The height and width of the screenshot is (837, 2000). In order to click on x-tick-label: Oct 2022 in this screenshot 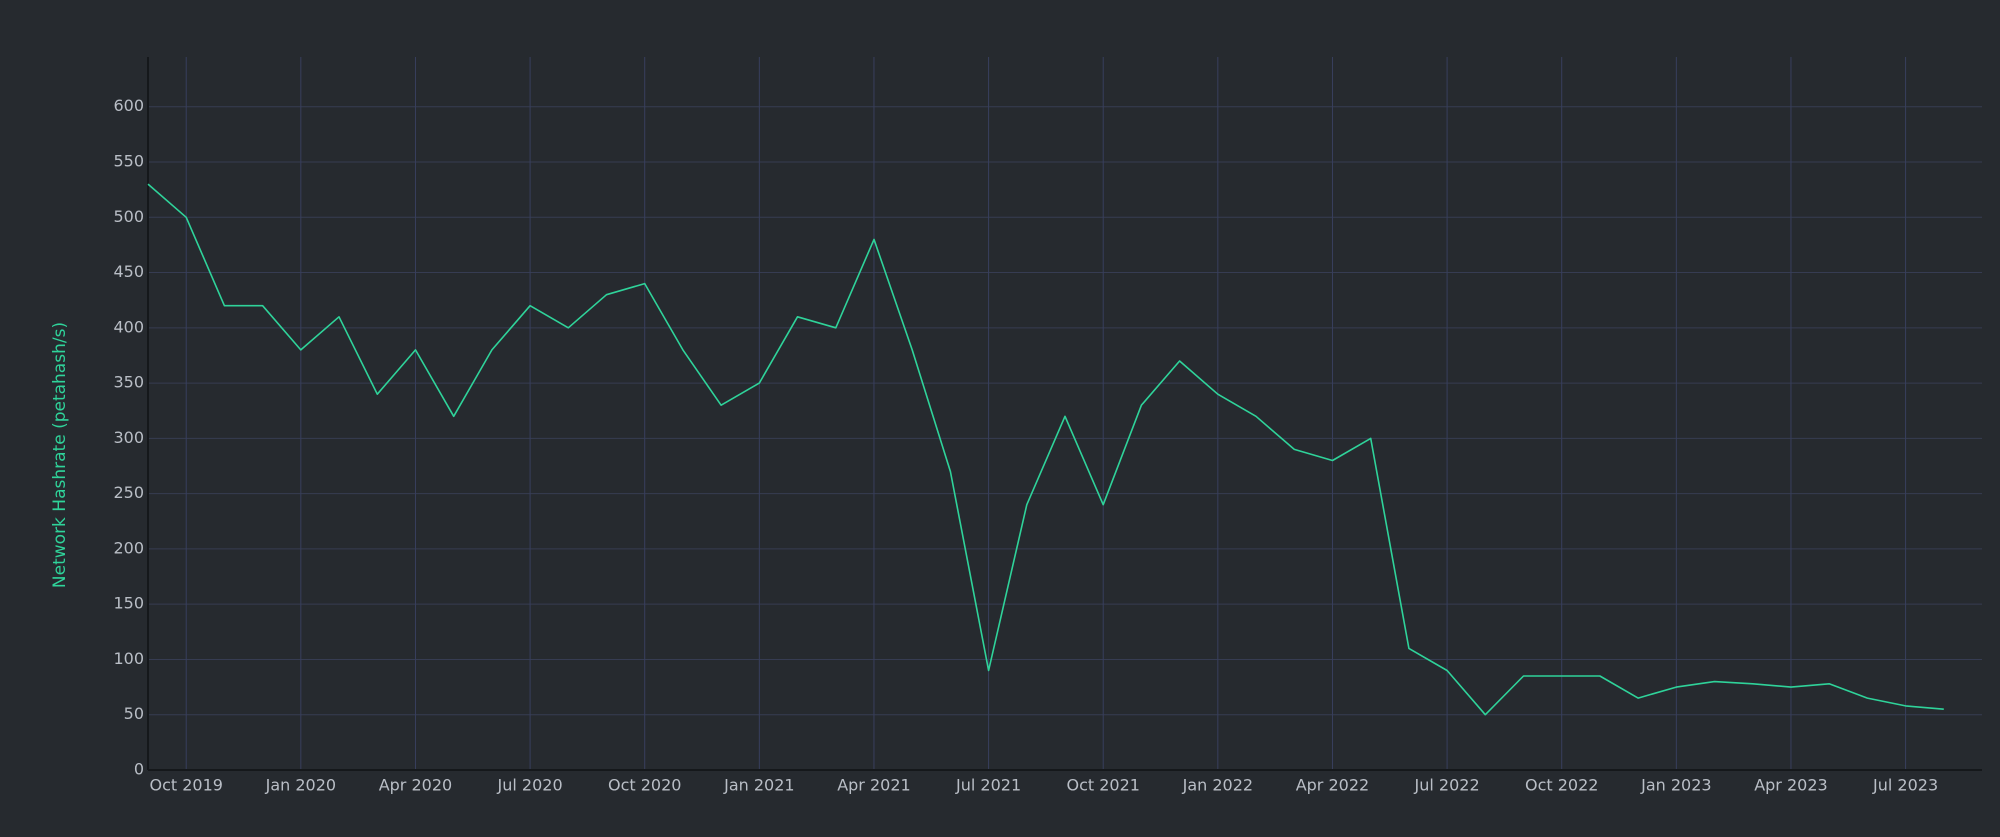, I will do `click(1561, 785)`.